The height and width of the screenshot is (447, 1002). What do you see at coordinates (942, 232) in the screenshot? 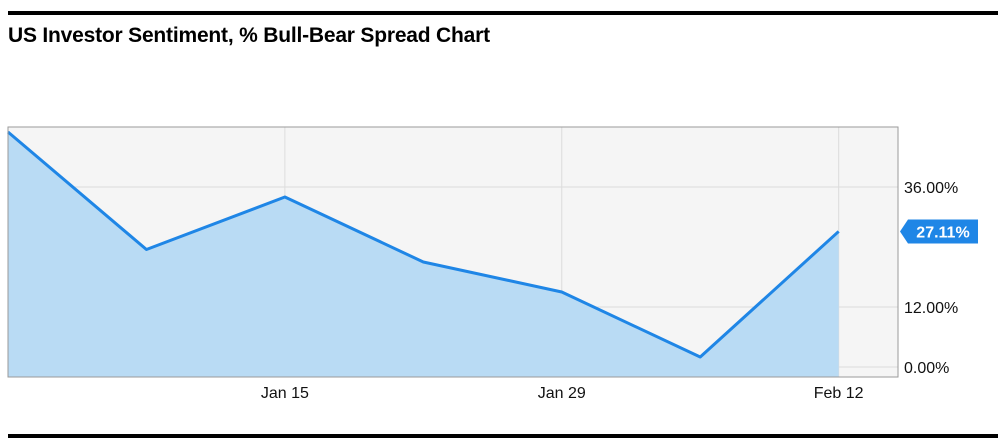
I see `last-value-label: 27.11%` at bounding box center [942, 232].